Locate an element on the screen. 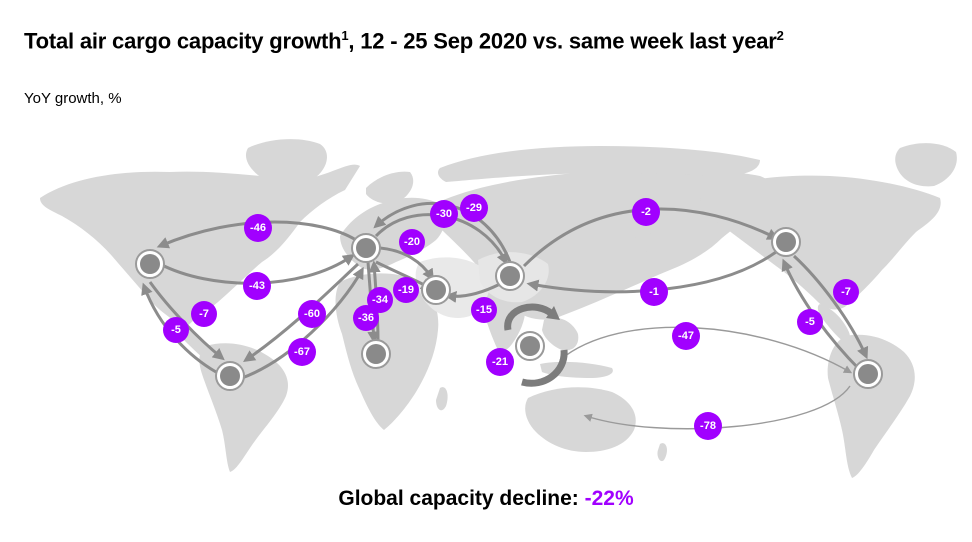 The width and height of the screenshot is (972, 542). hub-asia-pacific is located at coordinates (530, 346).